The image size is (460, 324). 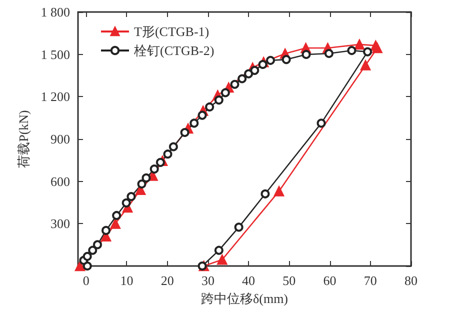 I want to click on x-tick-label: 50, so click(x=289, y=280).